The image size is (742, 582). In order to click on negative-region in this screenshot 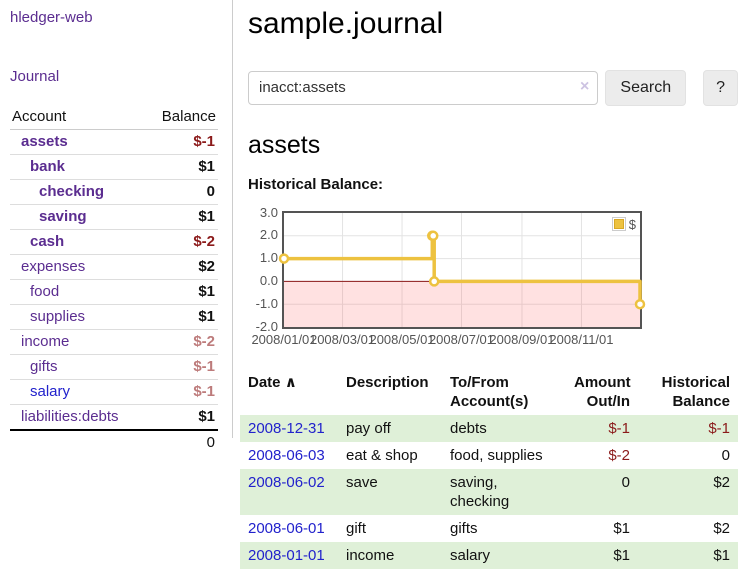, I will do `click(462, 303)`.